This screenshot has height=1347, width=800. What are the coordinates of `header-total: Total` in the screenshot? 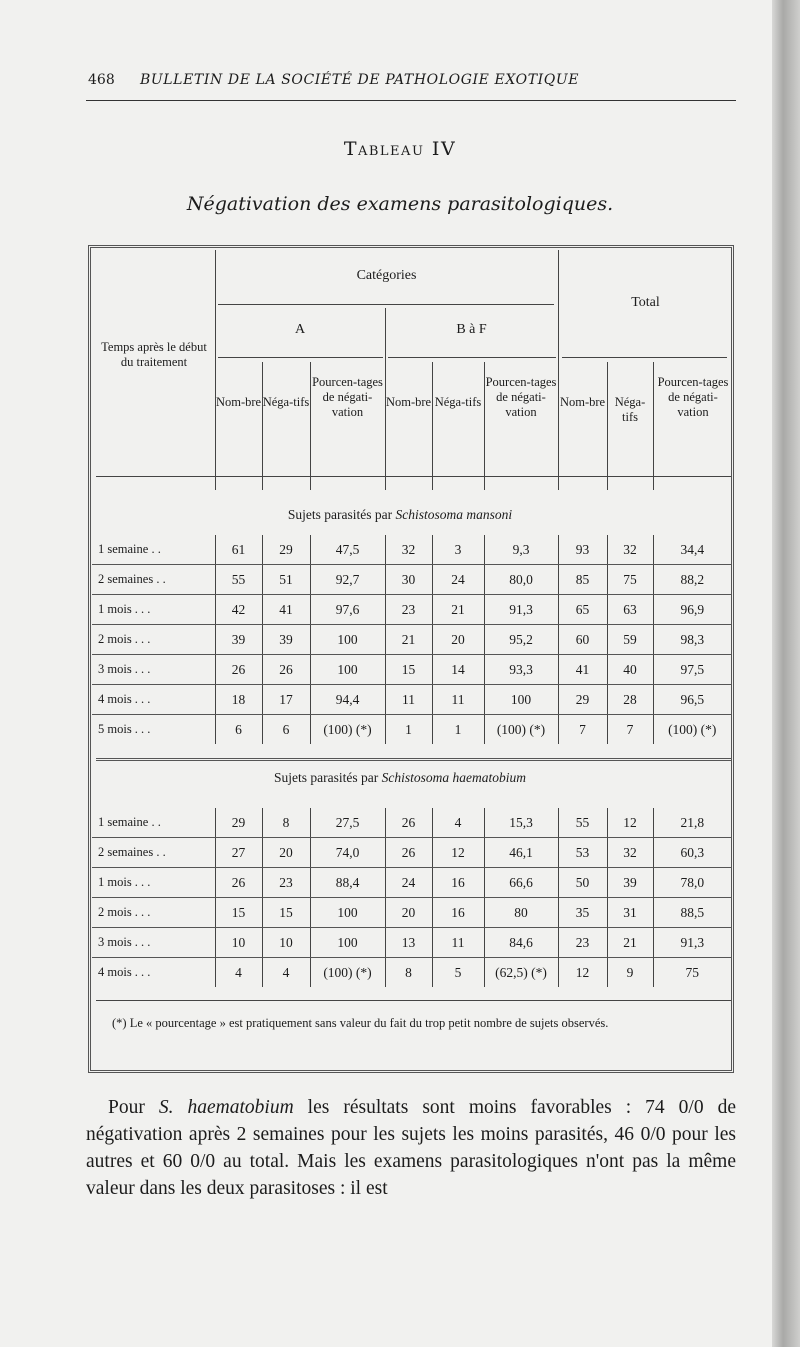 It's located at (645, 302).